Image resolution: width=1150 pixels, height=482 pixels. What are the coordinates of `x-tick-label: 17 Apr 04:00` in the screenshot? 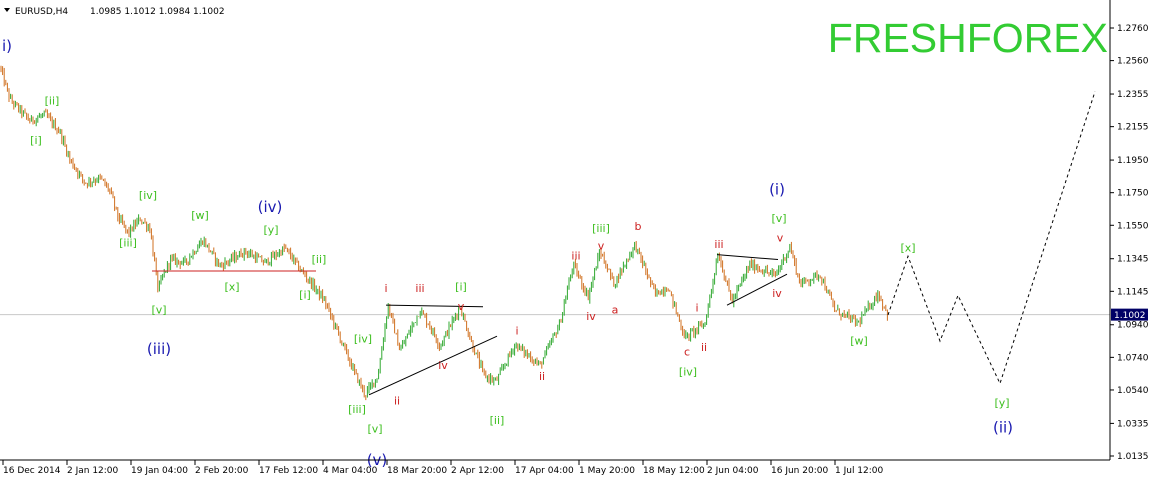 It's located at (544, 471).